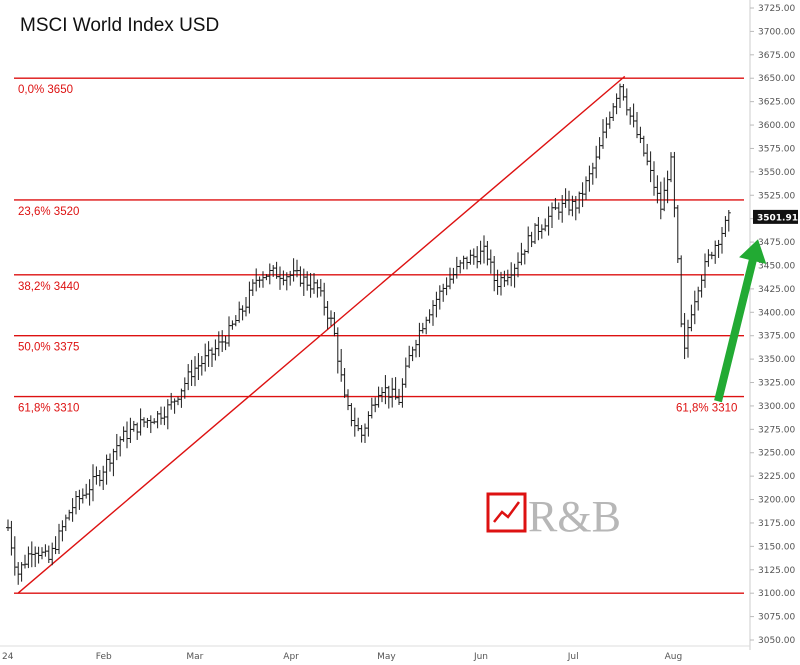 The image size is (800, 665). What do you see at coordinates (119, 25) in the screenshot?
I see `chart-title: MSCI World Index USD` at bounding box center [119, 25].